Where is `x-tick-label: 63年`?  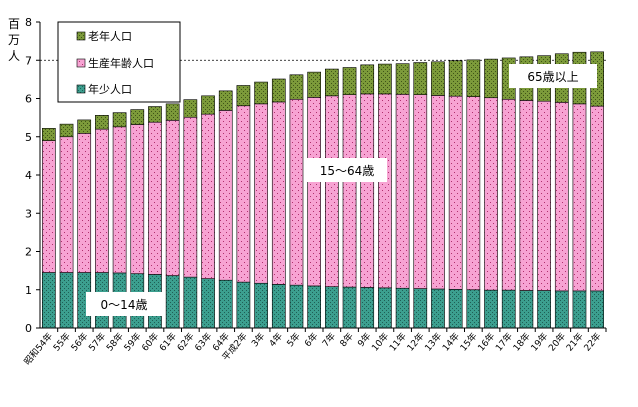 x-tick-label: 63年 is located at coordinates (203, 341).